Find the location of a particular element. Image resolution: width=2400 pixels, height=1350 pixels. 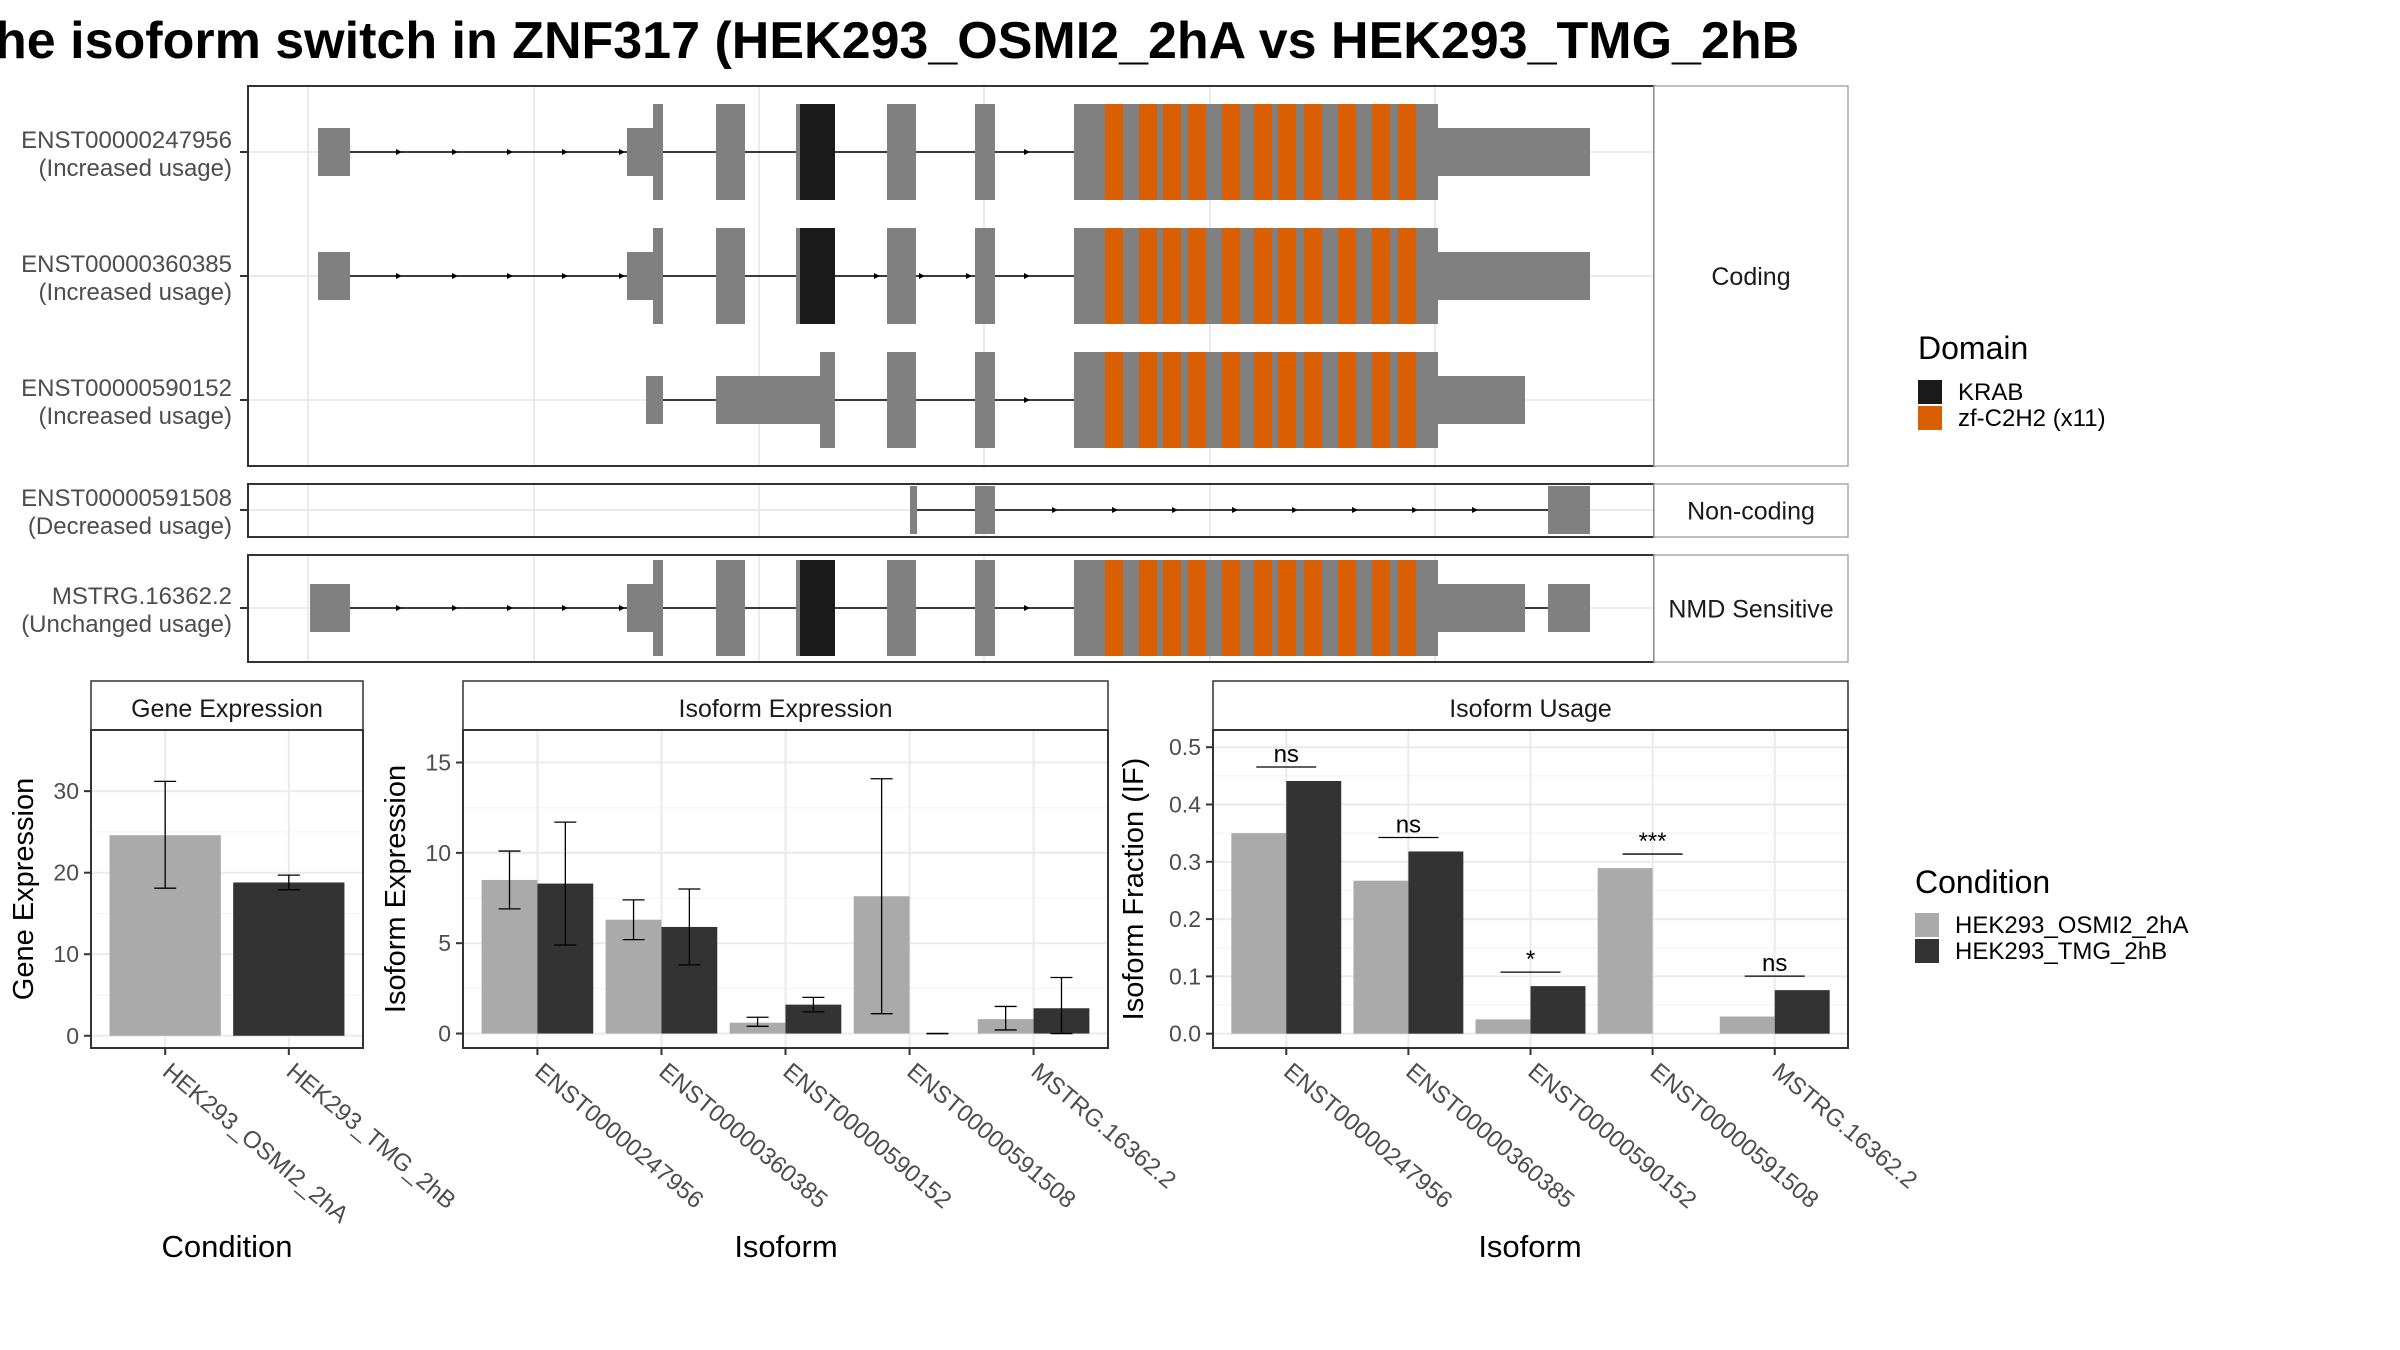

y-tick-label: 0.1 is located at coordinates (1185, 976).